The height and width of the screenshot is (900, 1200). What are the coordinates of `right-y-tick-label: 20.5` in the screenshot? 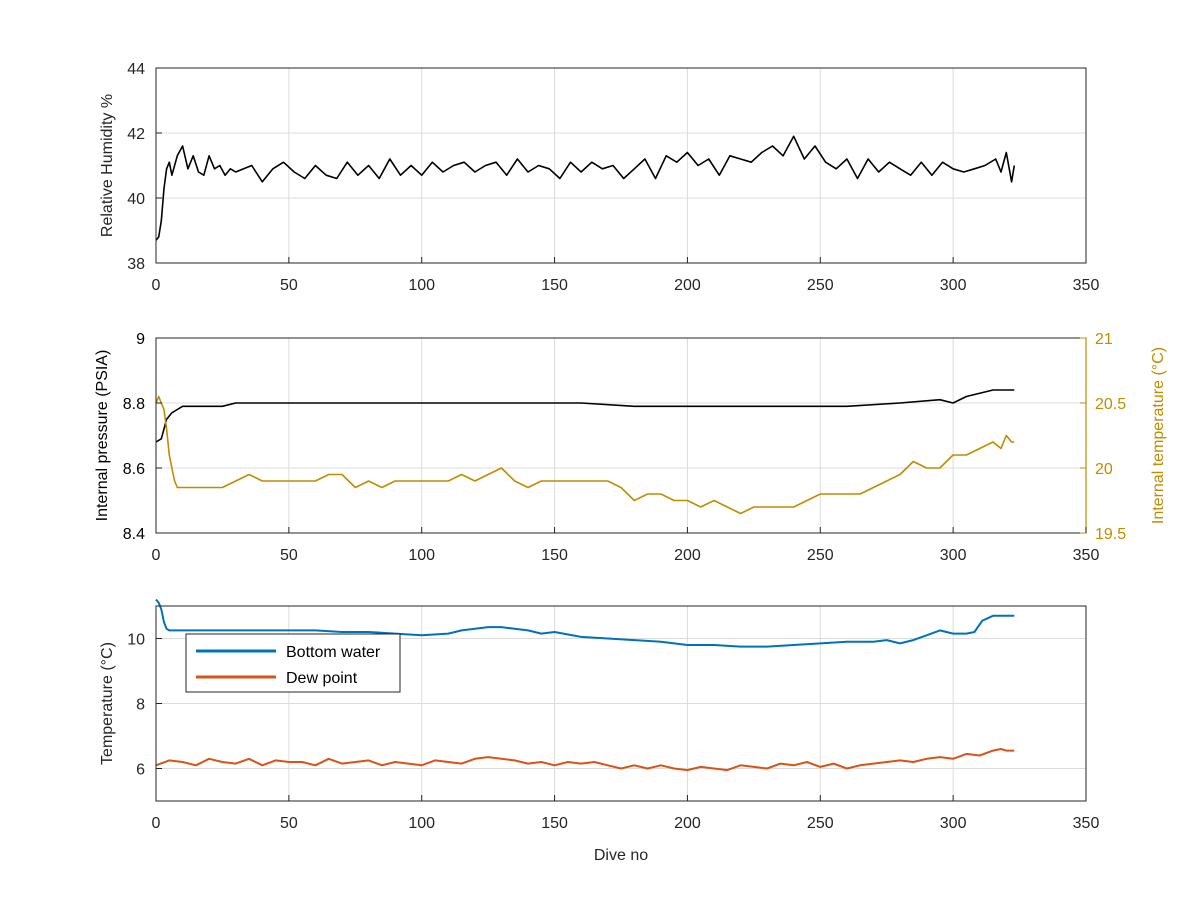 It's located at (1110, 404).